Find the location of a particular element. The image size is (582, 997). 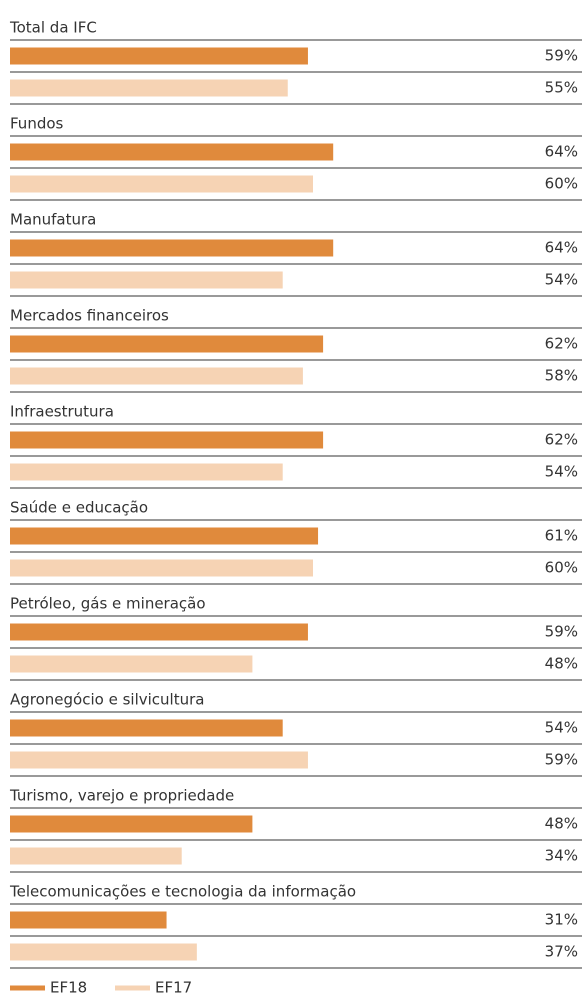

value-label: 55% is located at coordinates (561, 88).